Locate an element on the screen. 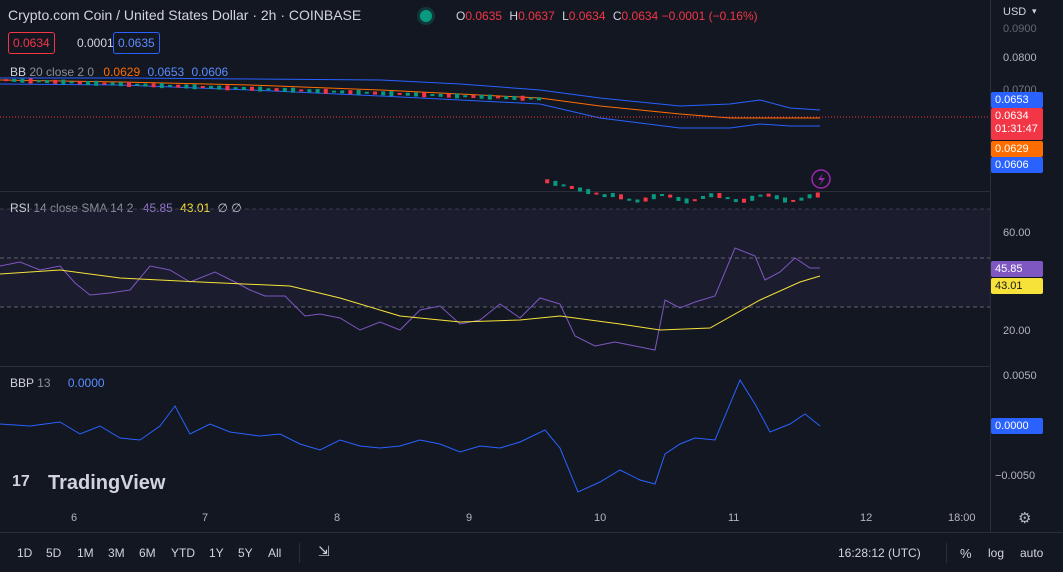 The height and width of the screenshot is (572, 1063). range-ytd: YTD is located at coordinates (183, 553).